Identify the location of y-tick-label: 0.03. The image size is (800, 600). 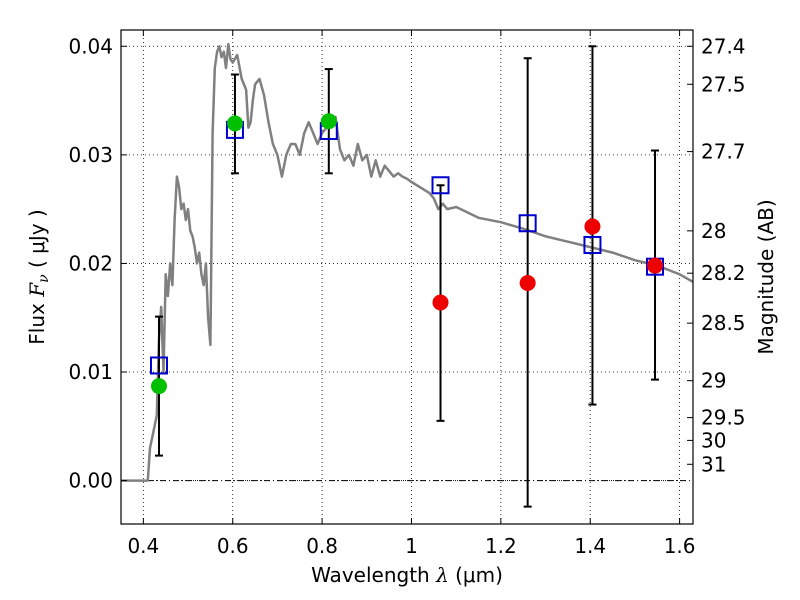
(90, 155).